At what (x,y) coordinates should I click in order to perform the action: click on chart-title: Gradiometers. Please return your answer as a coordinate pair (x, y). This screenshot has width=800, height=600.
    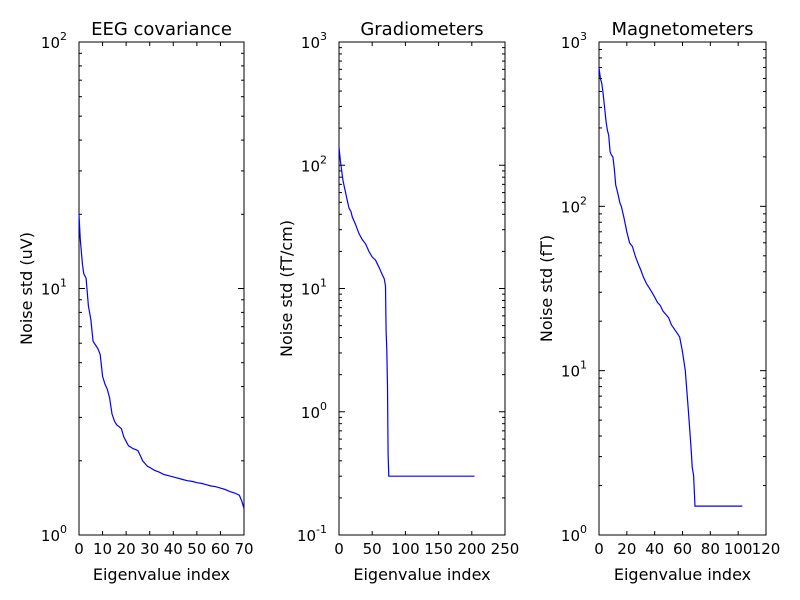
    Looking at the image, I should click on (421, 29).